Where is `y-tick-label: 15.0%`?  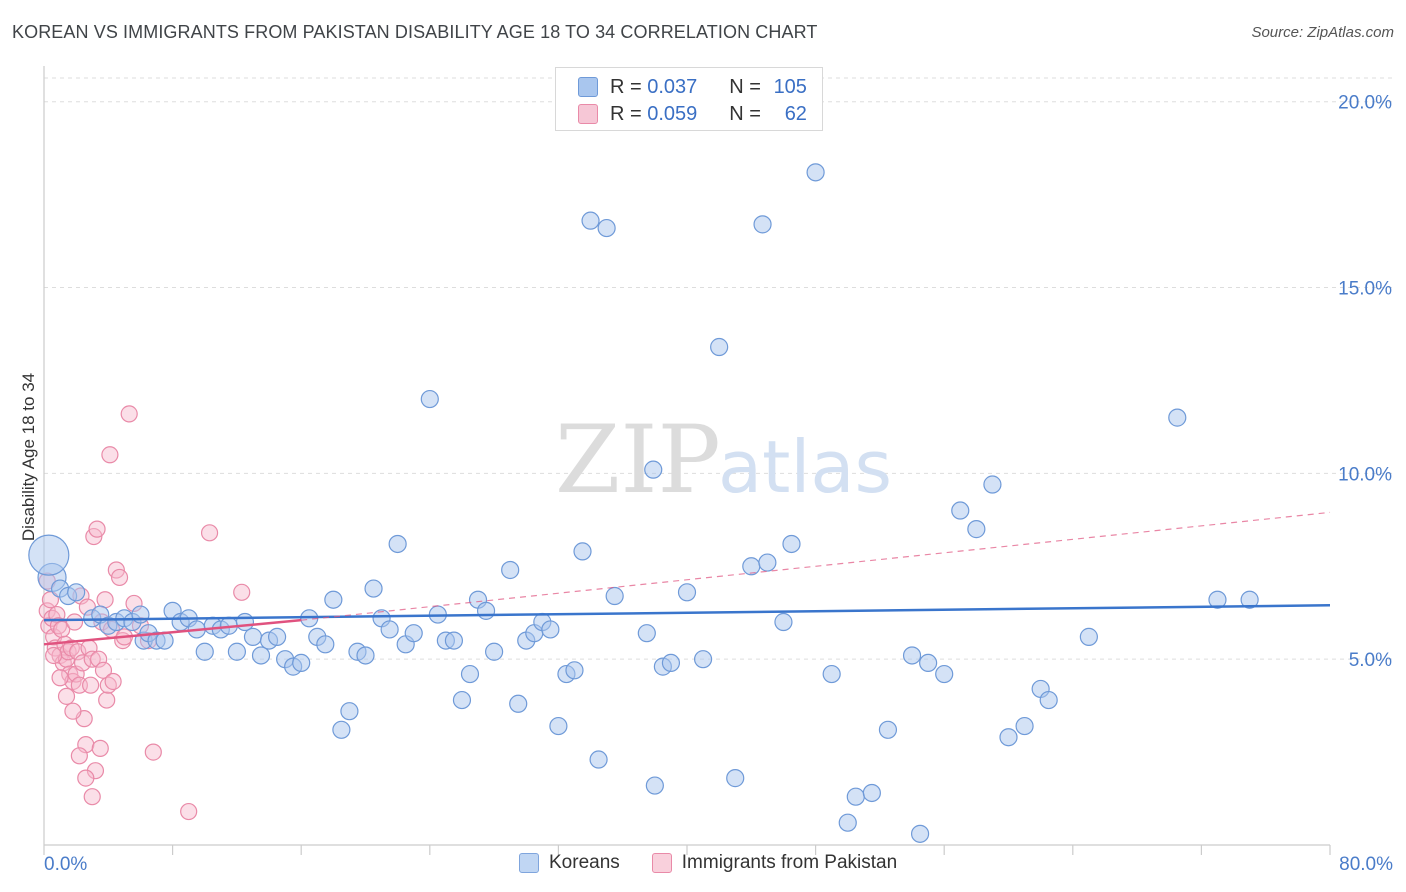 y-tick-label: 15.0% is located at coordinates (1365, 289).